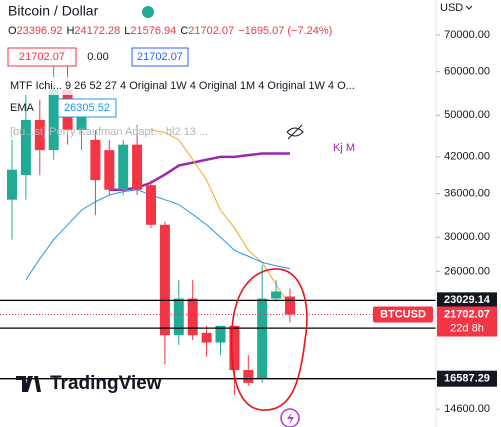 The height and width of the screenshot is (427, 501). What do you see at coordinates (97, 57) in the screenshot?
I see `box-value: 0.00` at bounding box center [97, 57].